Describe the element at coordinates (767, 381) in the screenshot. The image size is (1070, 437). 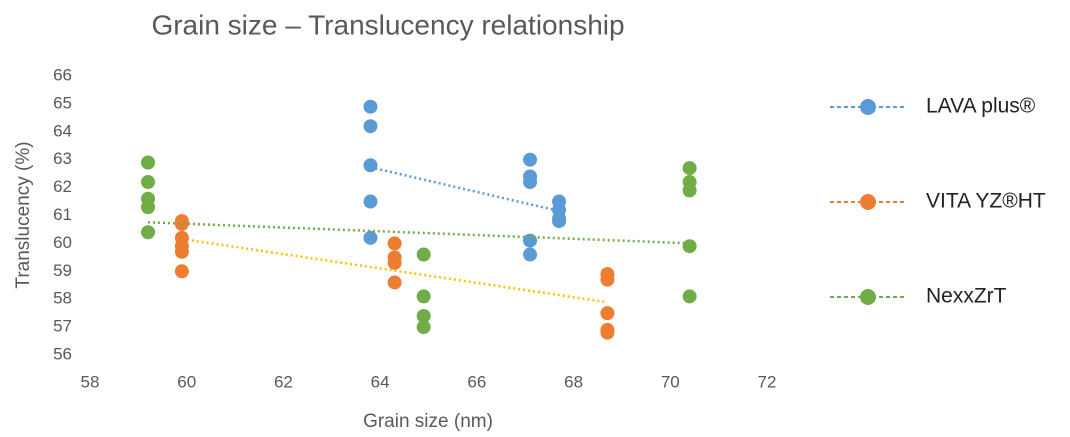
I see `x-tick-label: 72` at that location.